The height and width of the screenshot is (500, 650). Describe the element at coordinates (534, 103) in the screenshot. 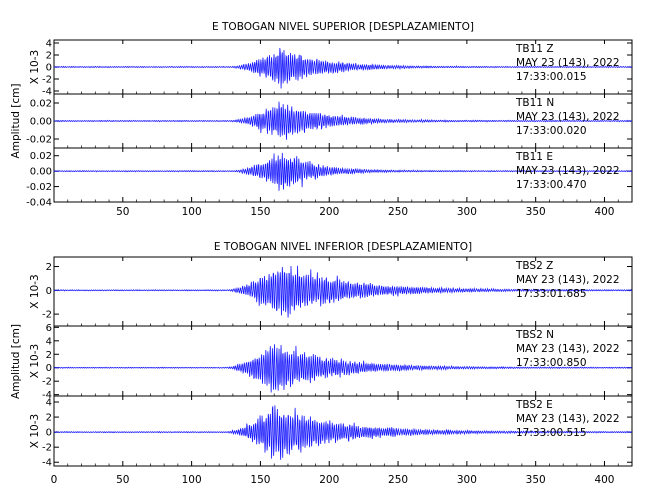

I see `station-label: TB11 N` at that location.